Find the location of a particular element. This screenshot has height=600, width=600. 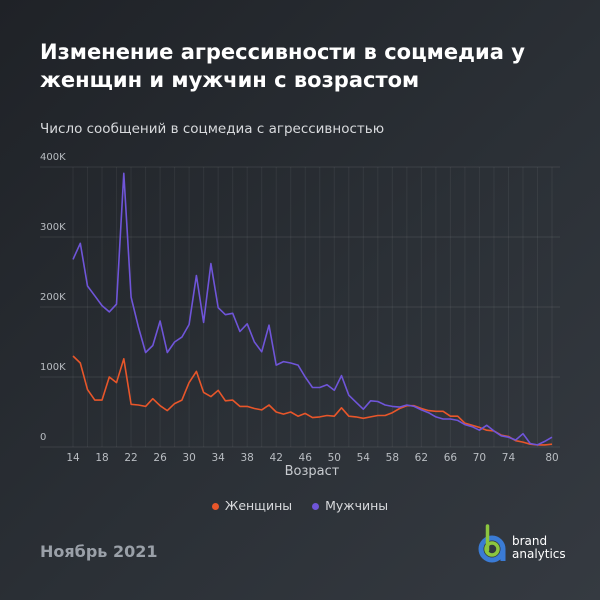

logo-text-line1: brand is located at coordinates (530, 541).